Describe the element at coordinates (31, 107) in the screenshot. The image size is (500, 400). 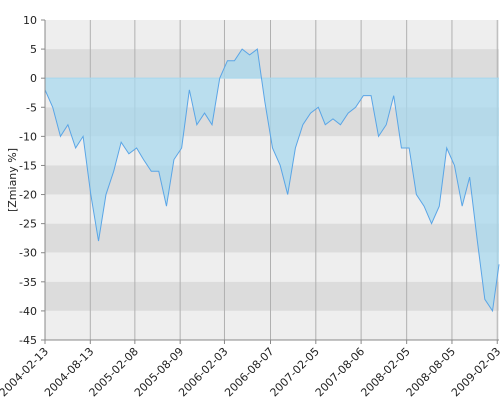
I see `y-tick-label: -5` at that location.